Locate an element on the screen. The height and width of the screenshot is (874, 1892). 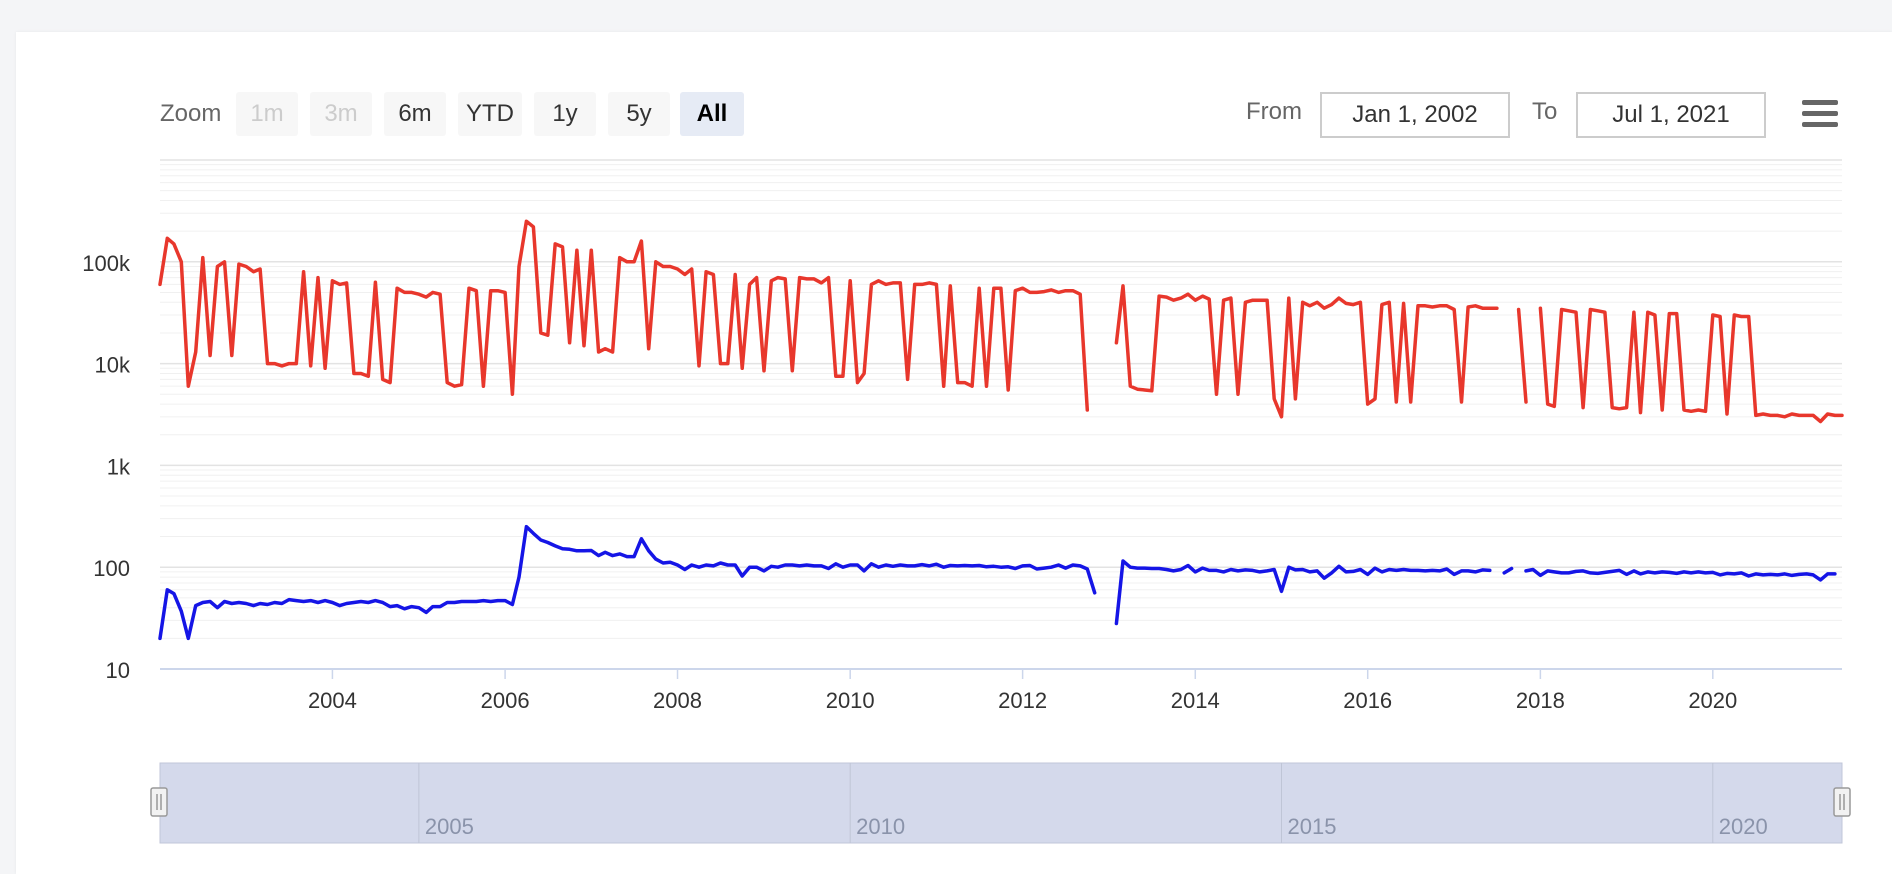
y-tick-label: 1k is located at coordinates (119, 466).